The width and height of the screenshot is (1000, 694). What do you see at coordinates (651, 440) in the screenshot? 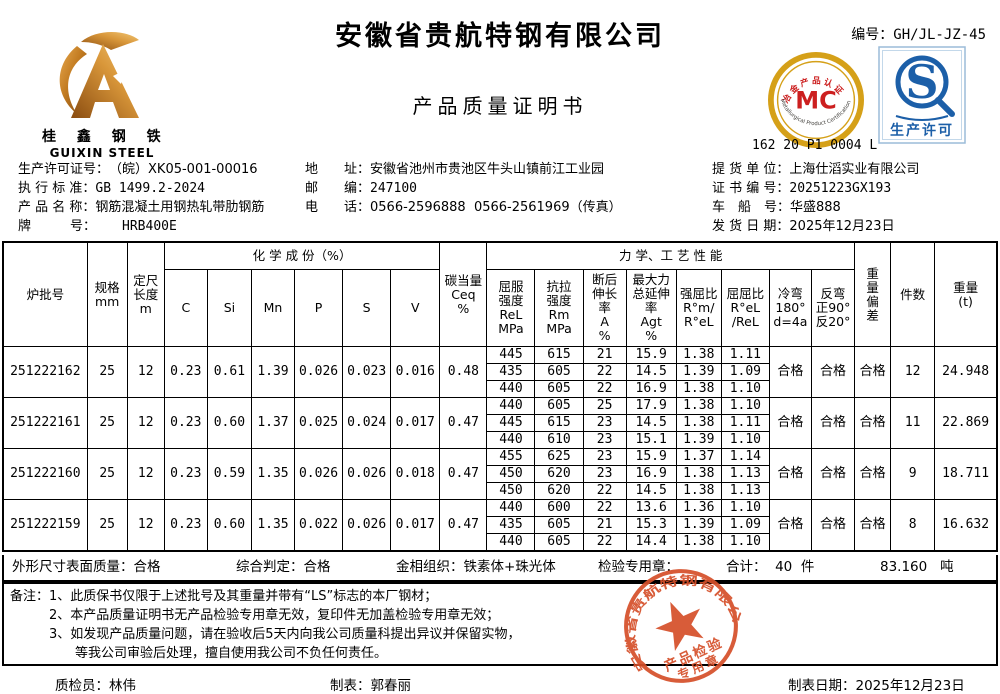
I see `table-cell: 15.1` at bounding box center [651, 440].